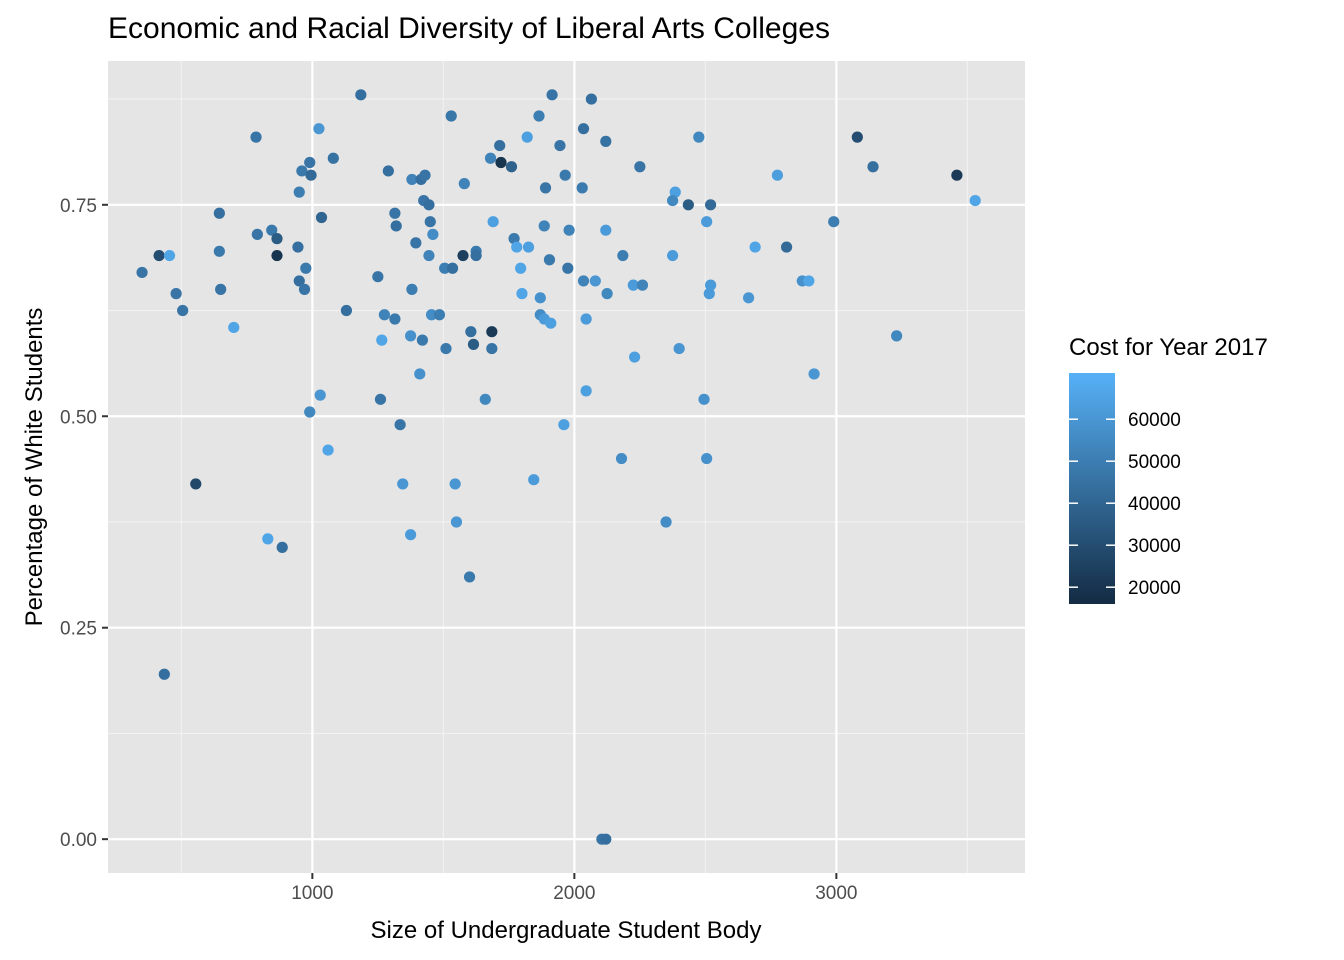 The height and width of the screenshot is (960, 1344). I want to click on x-tick-label: 1000, so click(312, 893).